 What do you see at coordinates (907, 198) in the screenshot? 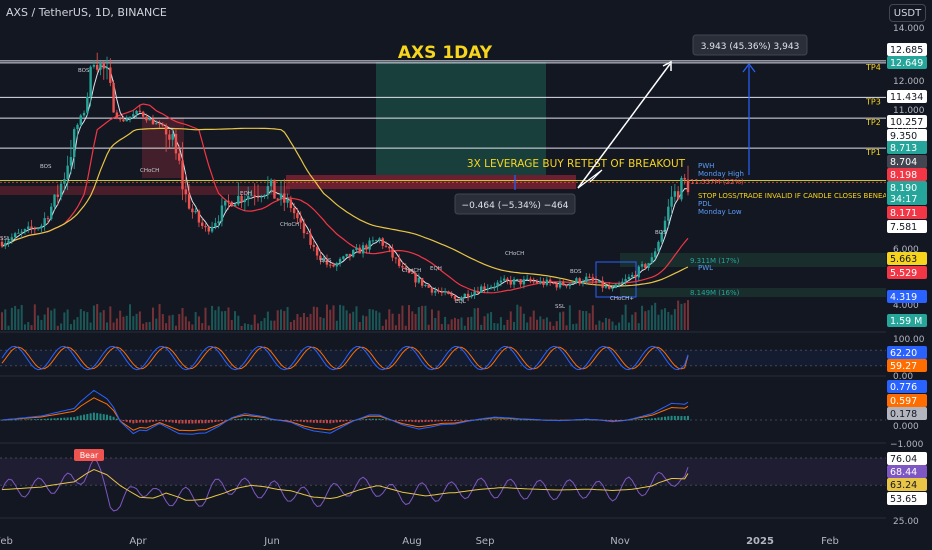
I see `price-tag` at bounding box center [907, 198].